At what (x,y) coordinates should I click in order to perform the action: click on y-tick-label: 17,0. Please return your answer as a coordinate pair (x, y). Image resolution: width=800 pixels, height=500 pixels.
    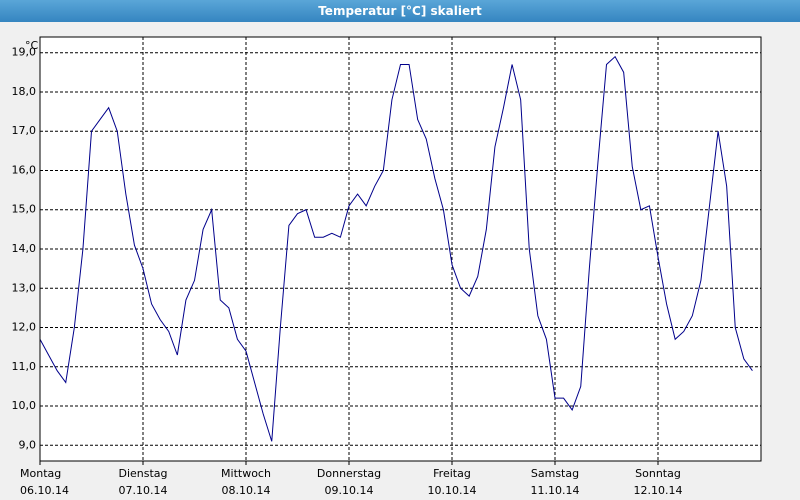
    Looking at the image, I should click on (24, 130).